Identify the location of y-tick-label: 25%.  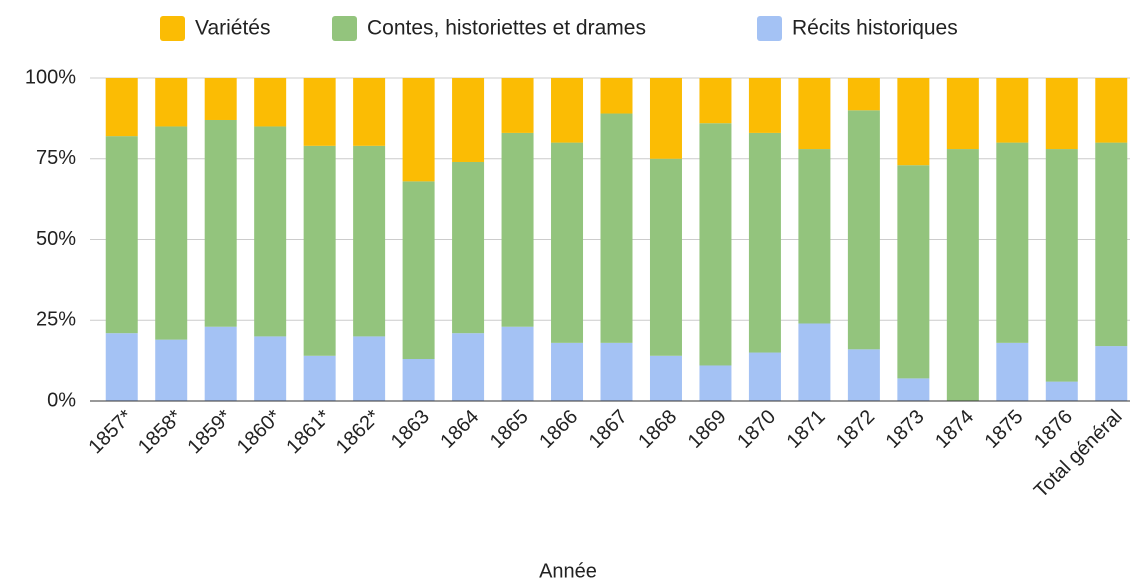
(56, 320).